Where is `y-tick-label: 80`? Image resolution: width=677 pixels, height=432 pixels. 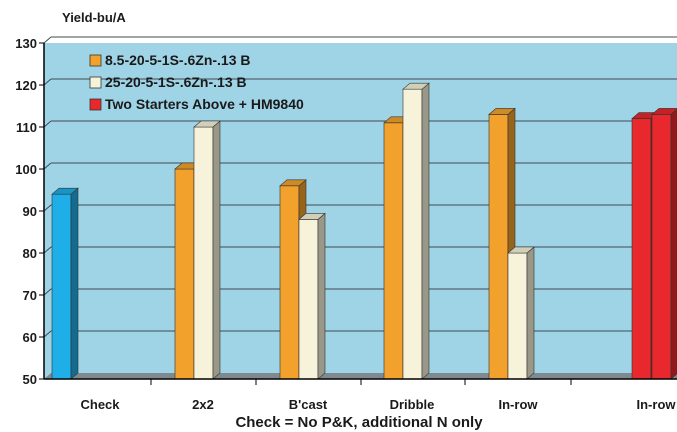
y-tick-label: 80 is located at coordinates (30, 253).